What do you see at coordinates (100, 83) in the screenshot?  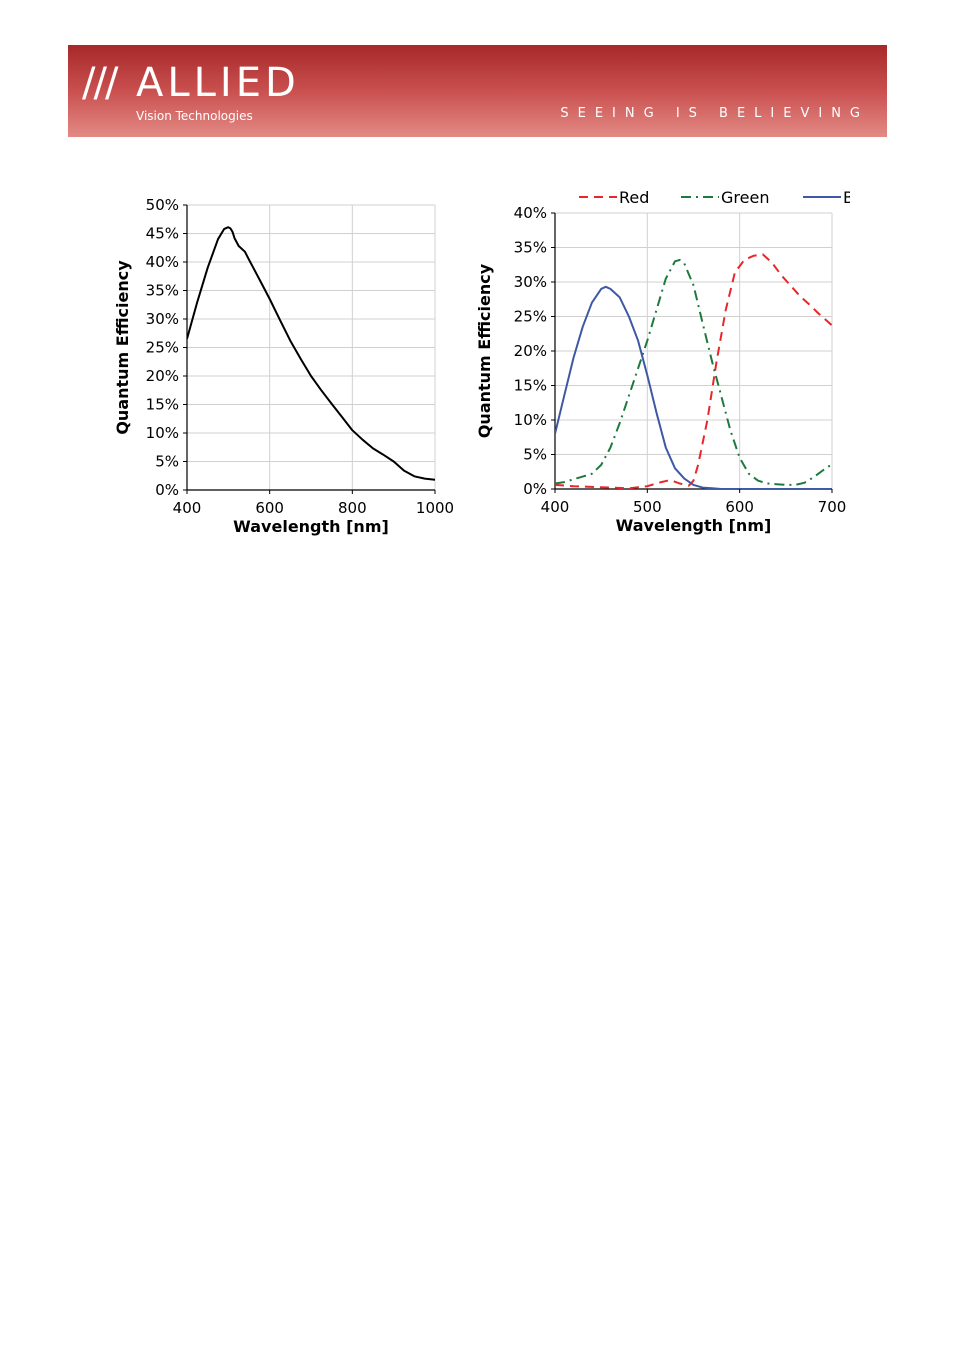 I see `logo-slashes: ///` at bounding box center [100, 83].